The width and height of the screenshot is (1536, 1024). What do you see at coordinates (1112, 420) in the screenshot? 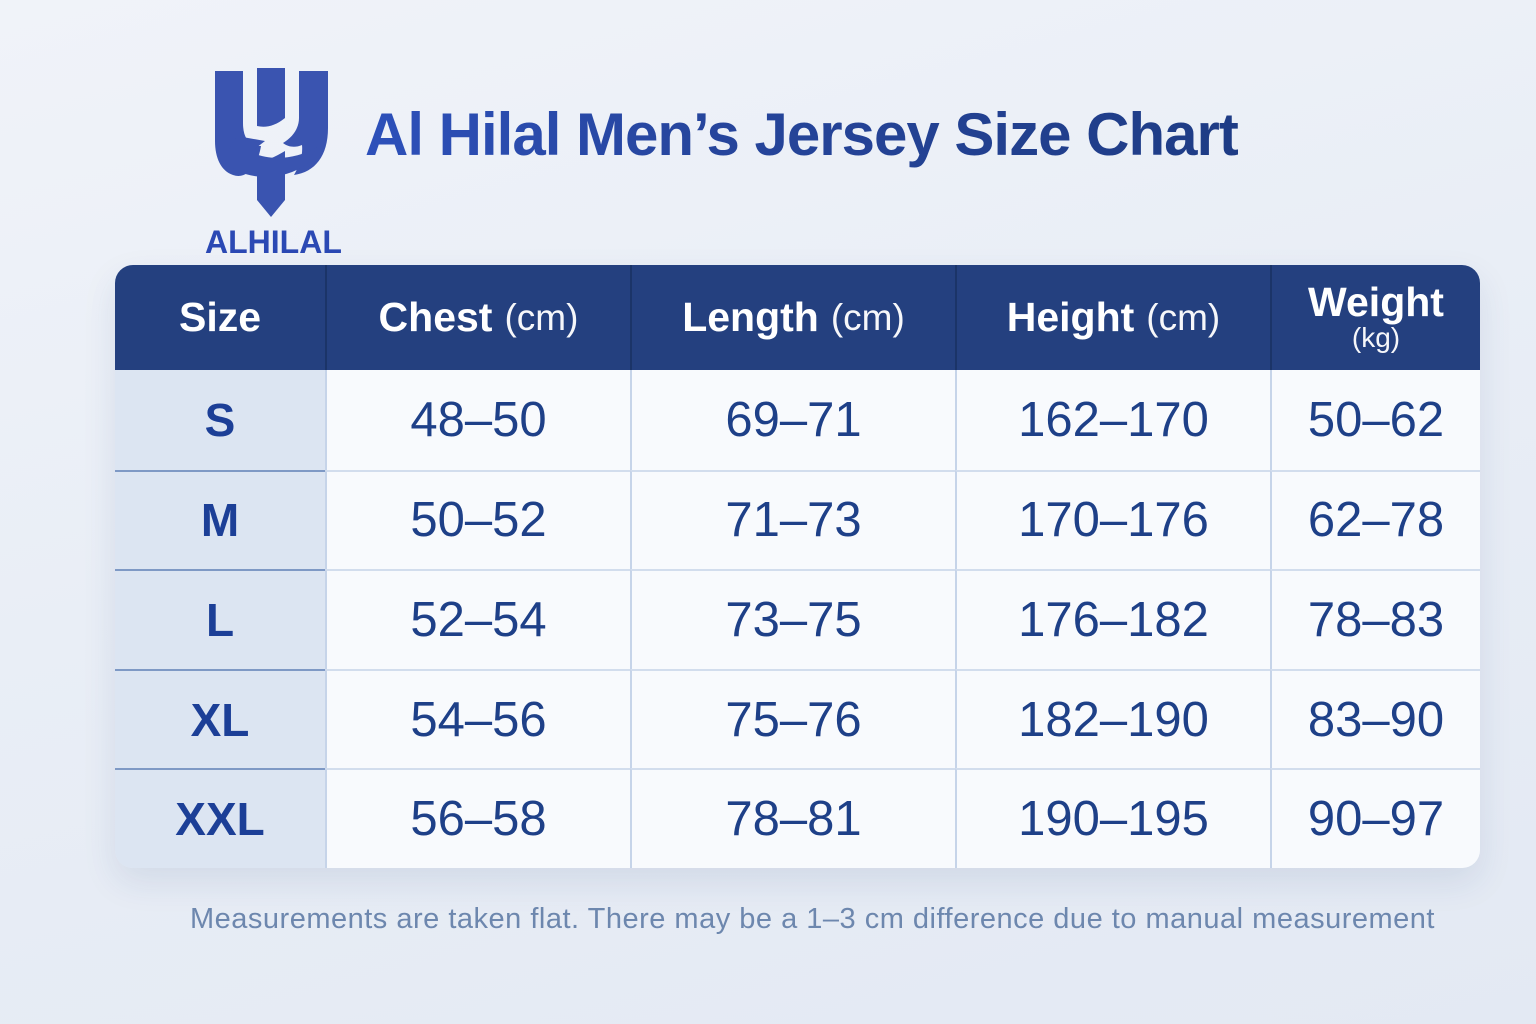
I see `cell-s-height: 162–170` at bounding box center [1112, 420].